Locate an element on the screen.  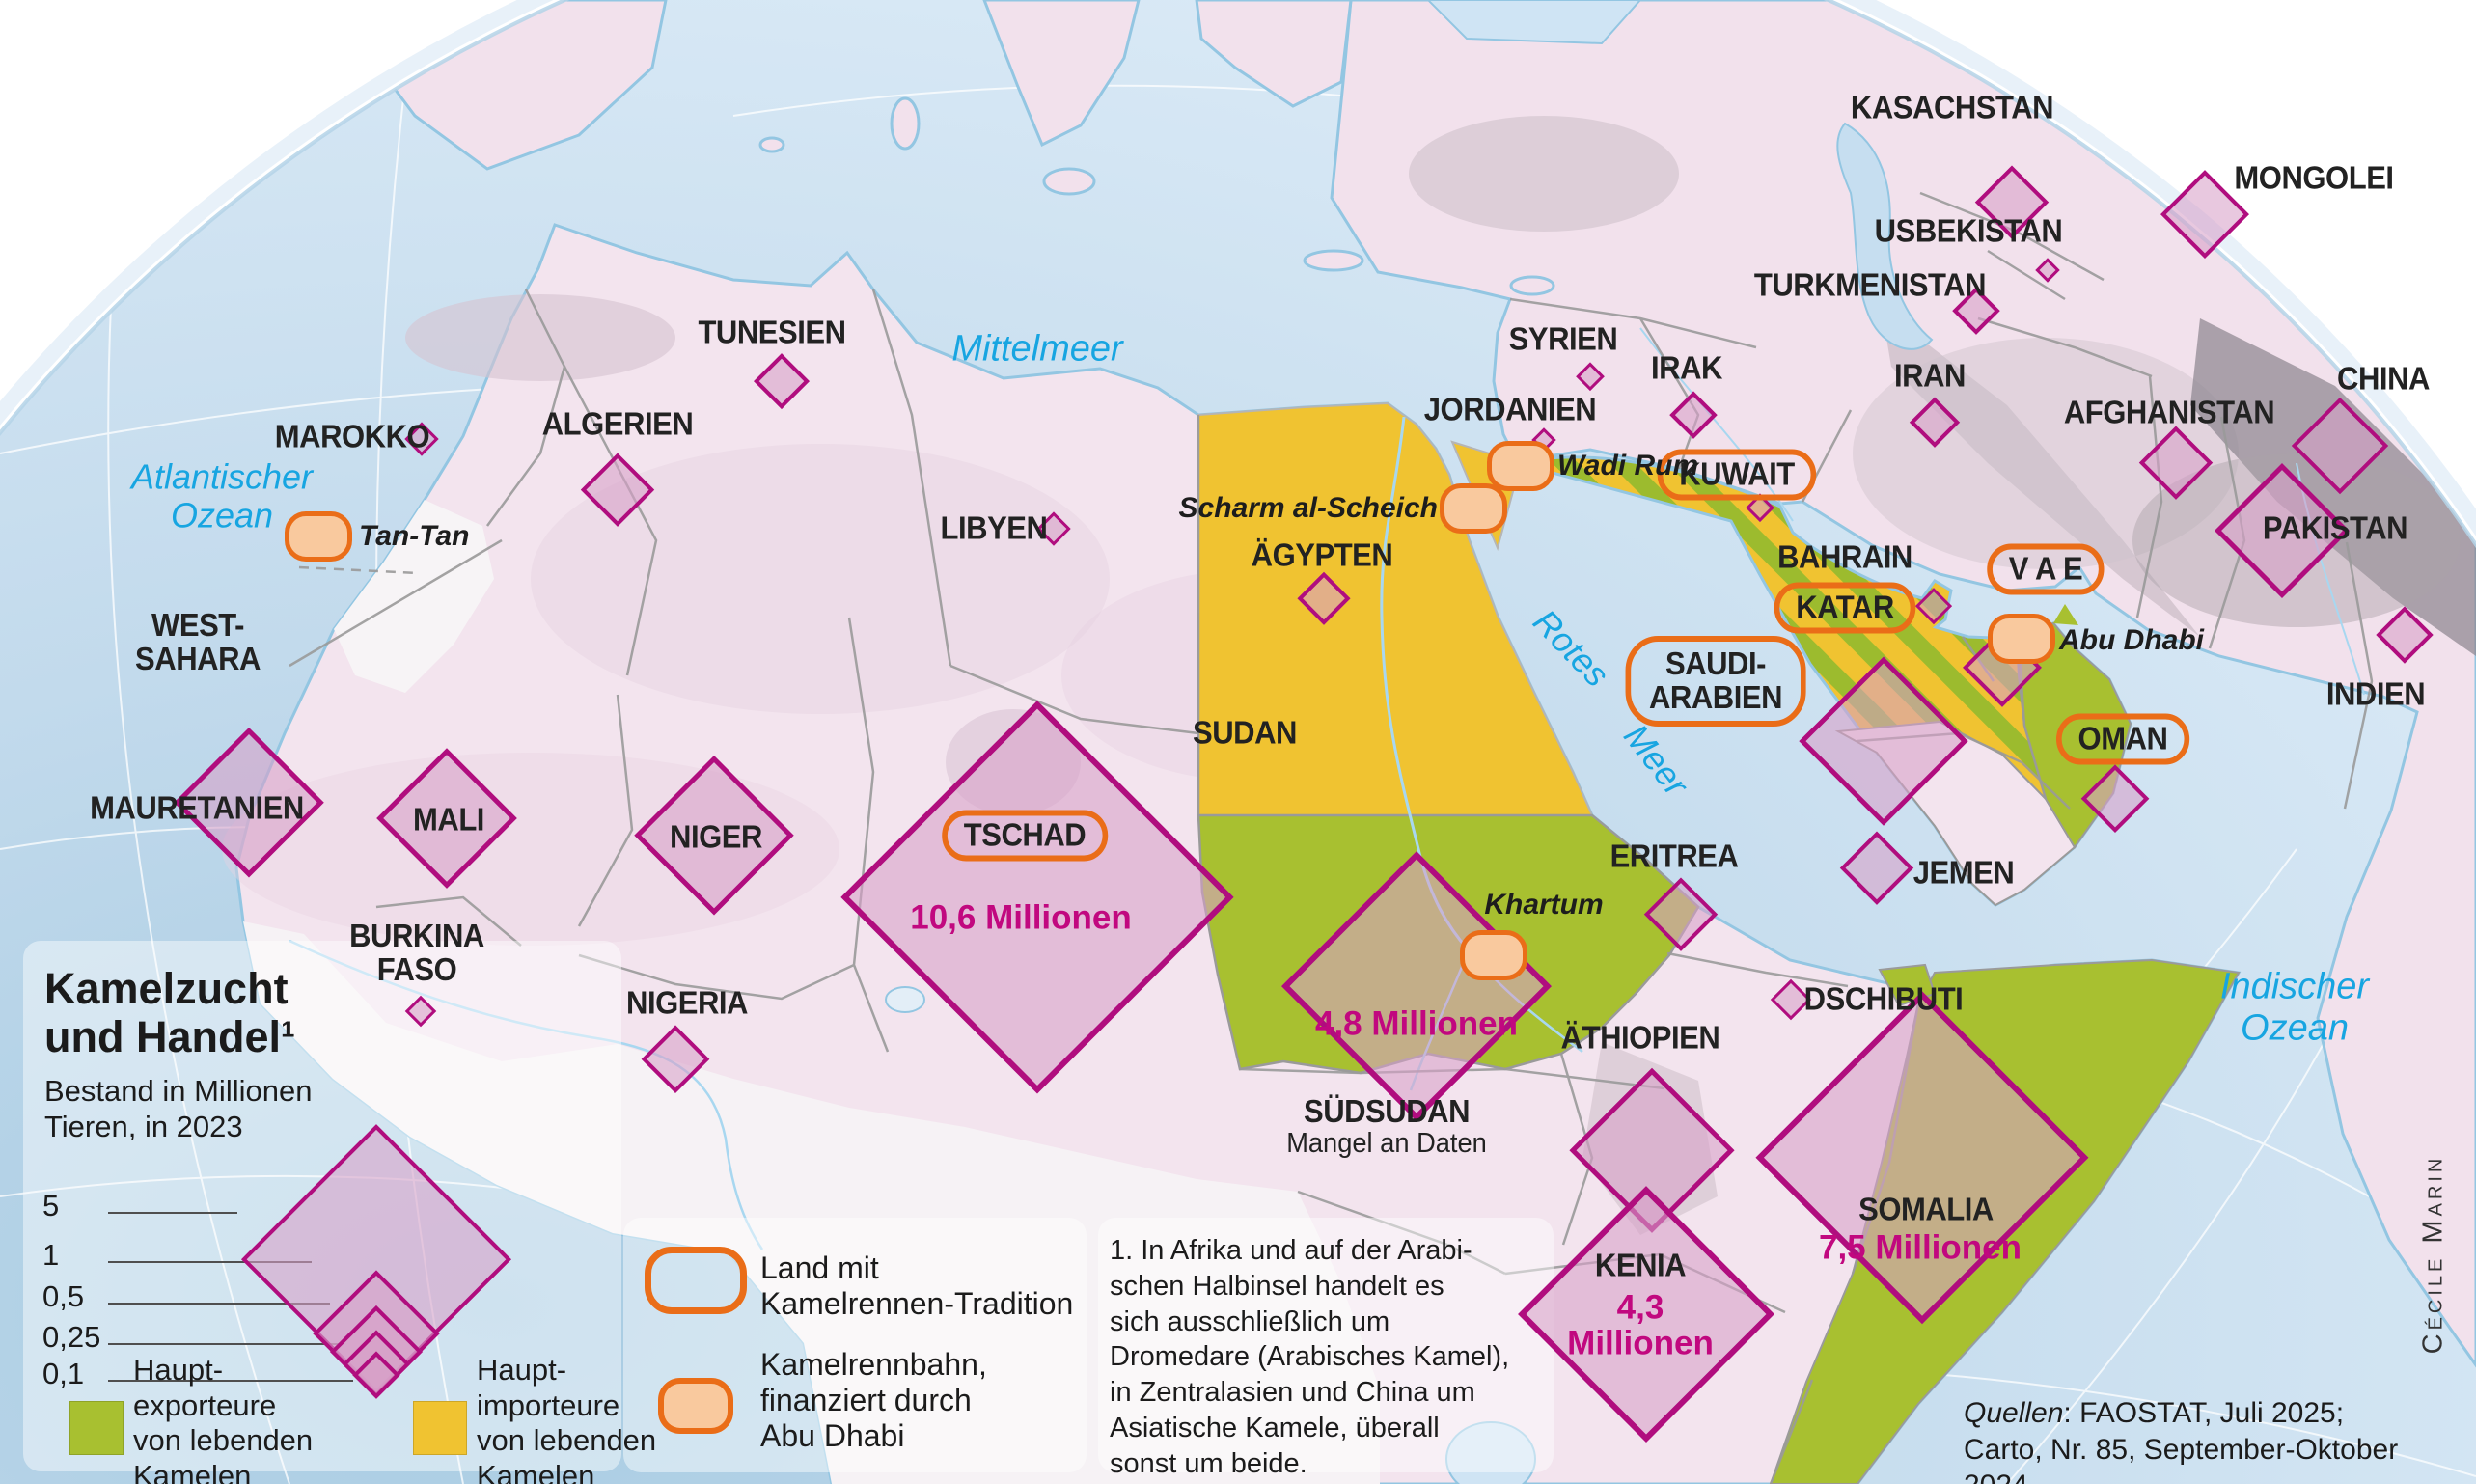
legend-importer-label: Haupt-importeure von lebenden Kamelen is located at coordinates (567, 1418).